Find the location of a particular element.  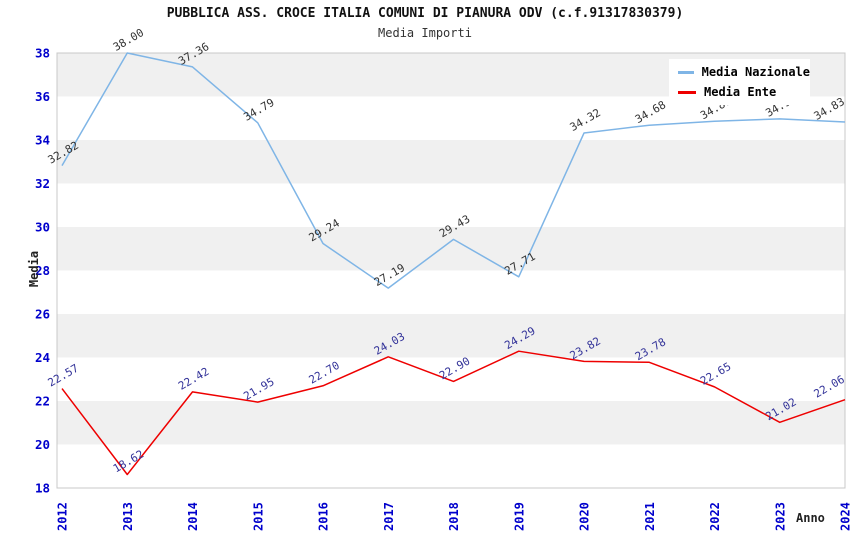

y-tick-label: 20 is located at coordinates (42, 444).